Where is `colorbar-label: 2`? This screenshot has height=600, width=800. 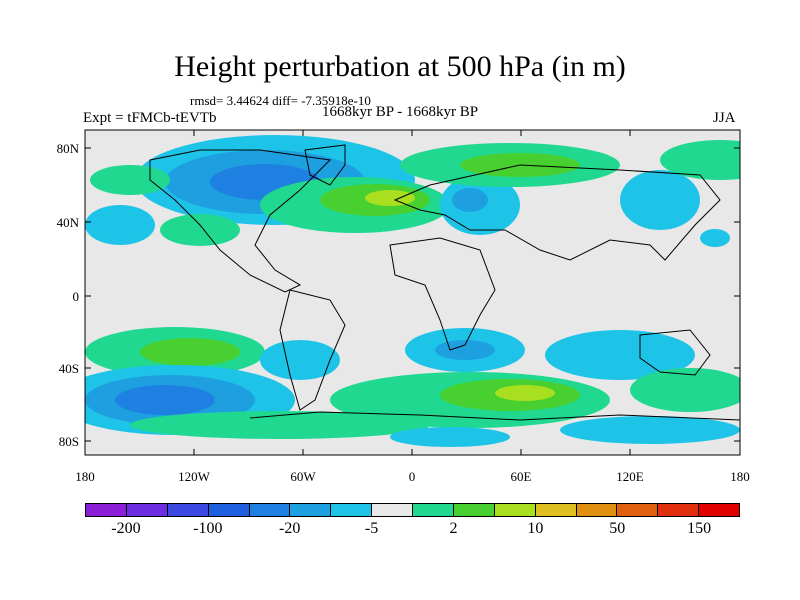 colorbar-label: 2 is located at coordinates (453, 528).